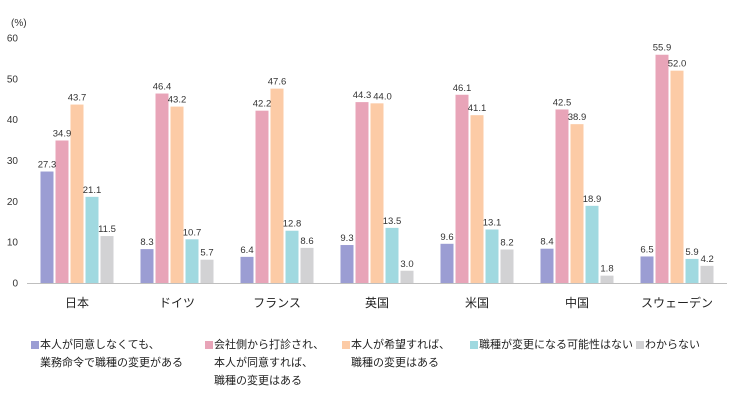  Describe the element at coordinates (477, 108) in the screenshot. I see `data-label: 41.1` at that location.